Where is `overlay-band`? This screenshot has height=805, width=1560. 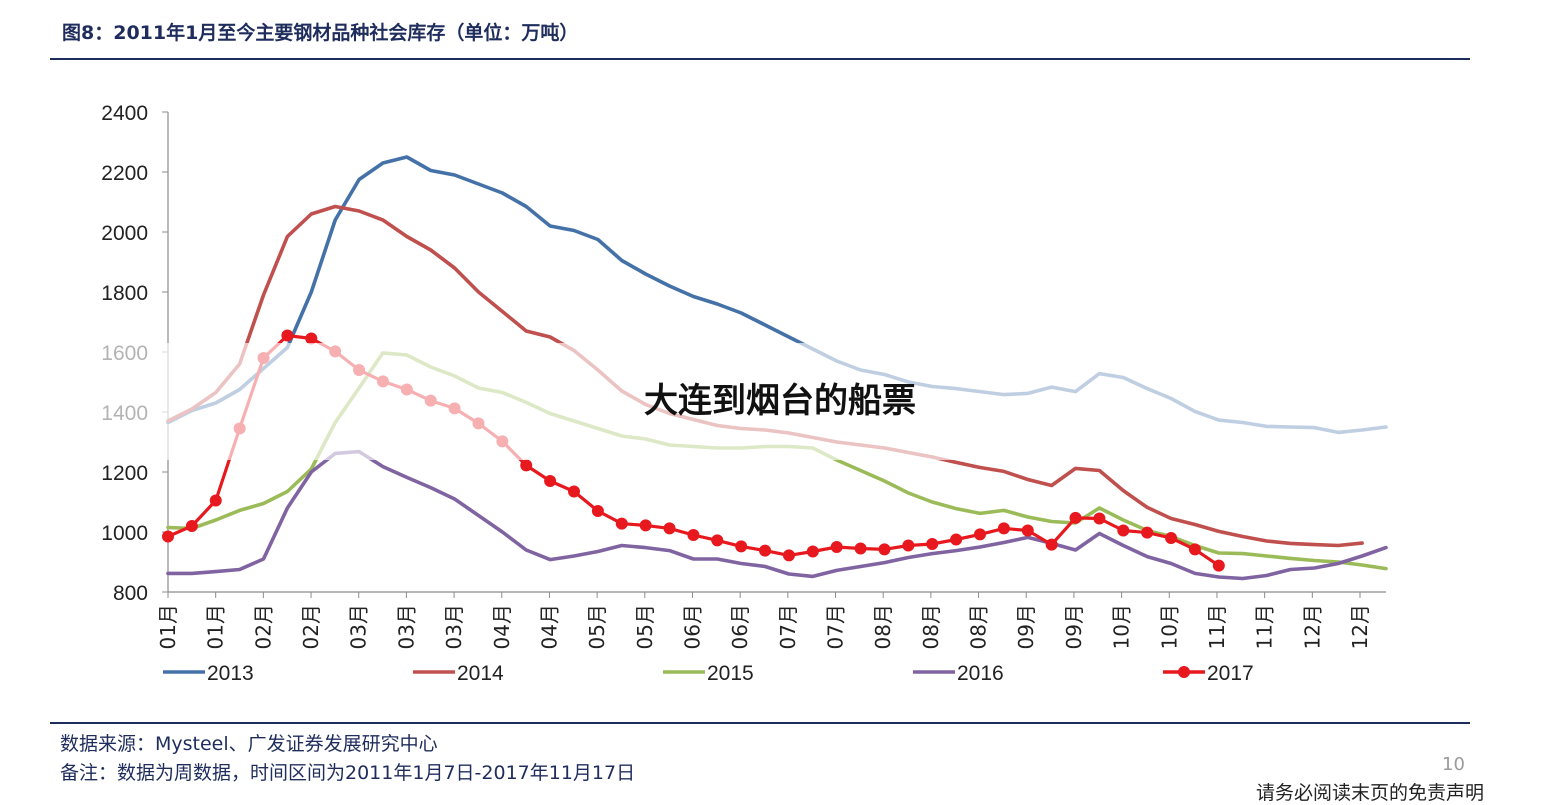
overlay-band is located at coordinates (780, 401).